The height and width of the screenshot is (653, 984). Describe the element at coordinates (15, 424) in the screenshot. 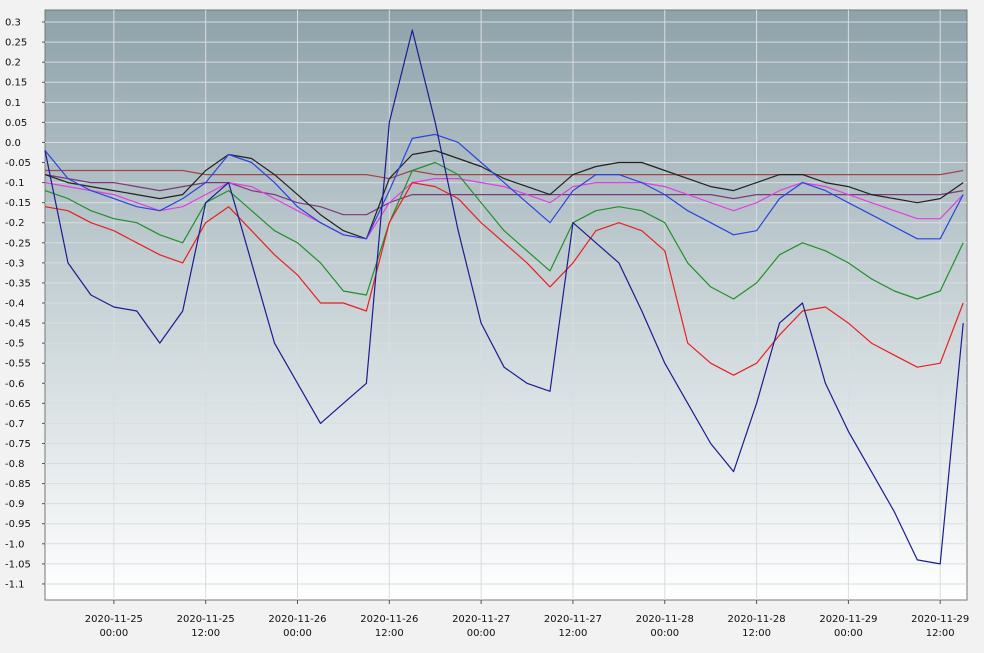

I see `y-tick-label: -0.7` at that location.